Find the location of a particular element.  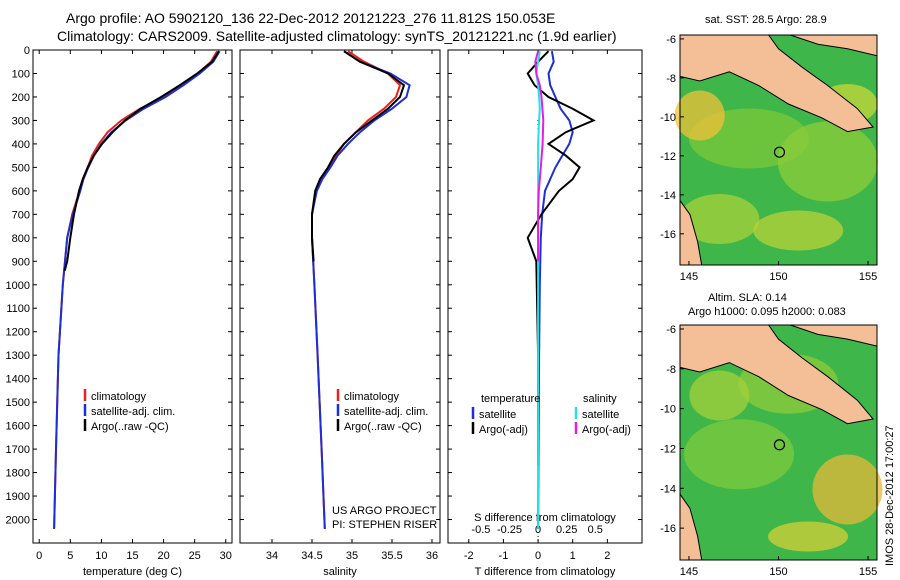

x-tick-label: -1 is located at coordinates (504, 556).